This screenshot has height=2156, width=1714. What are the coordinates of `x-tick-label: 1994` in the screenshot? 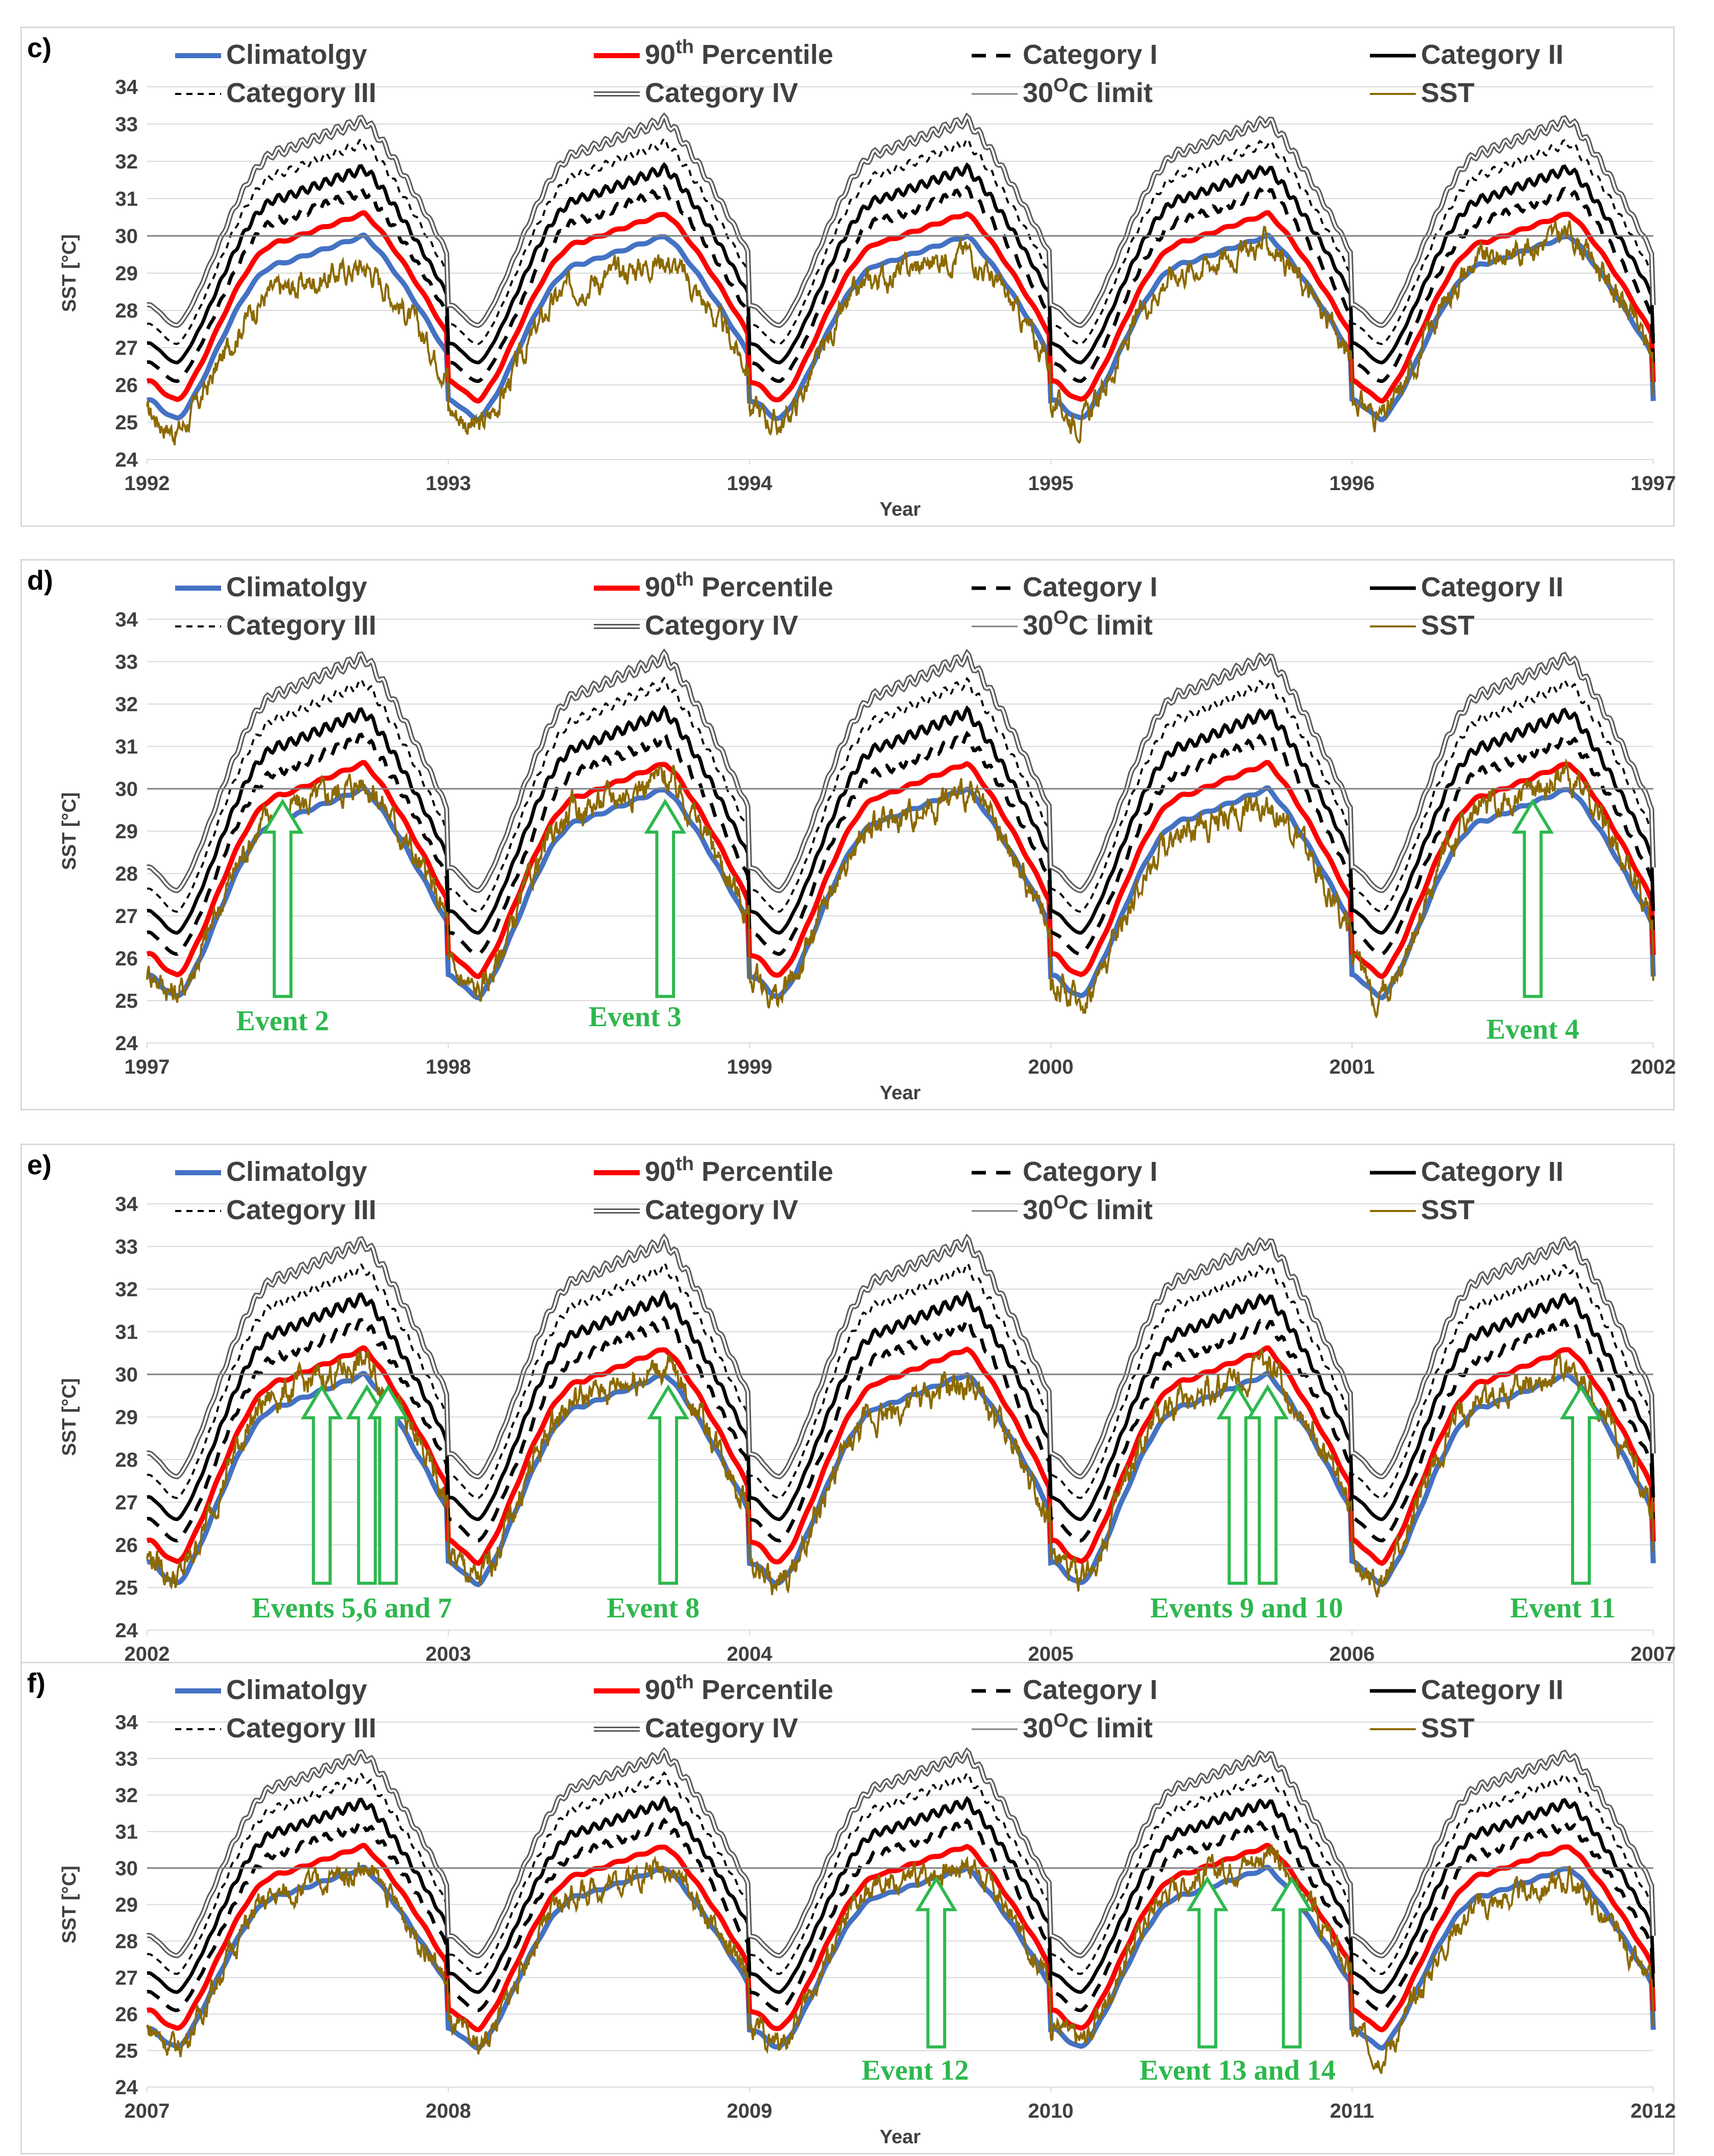 It's located at (750, 483).